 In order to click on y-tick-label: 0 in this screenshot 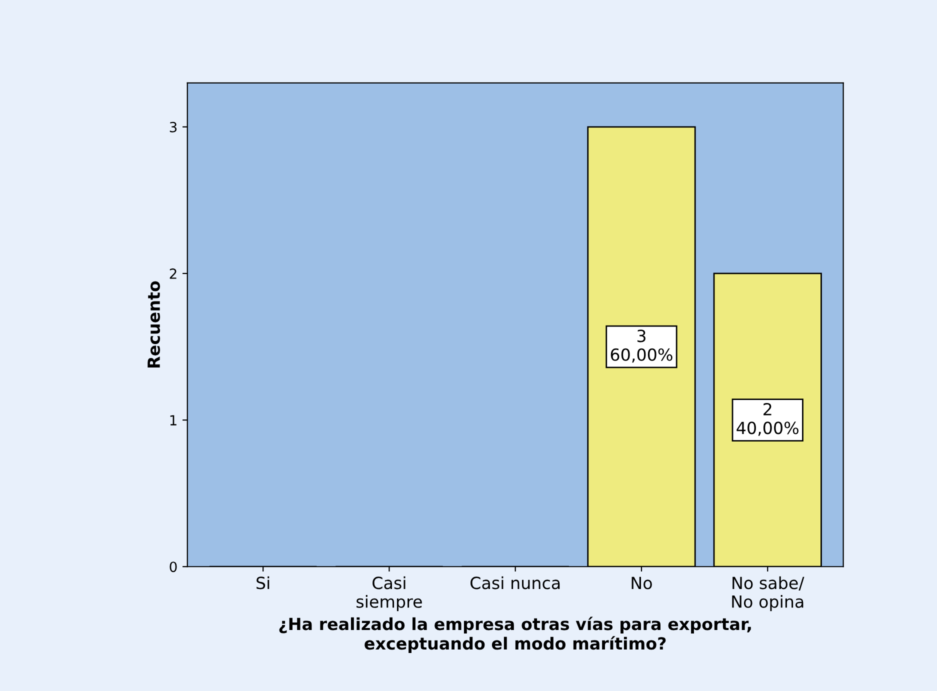, I will do `click(173, 567)`.